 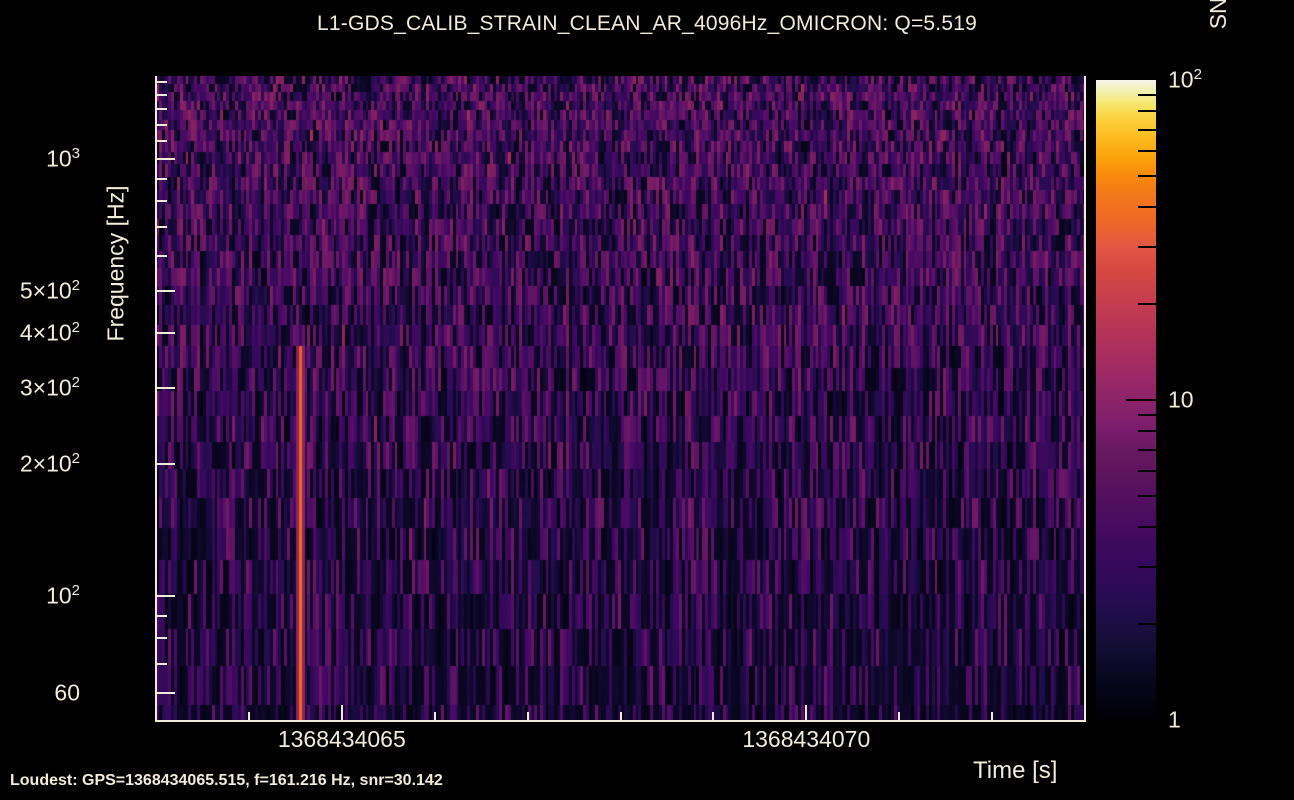 What do you see at coordinates (49, 290) in the screenshot?
I see `y-tick-label: 5×10²` at bounding box center [49, 290].